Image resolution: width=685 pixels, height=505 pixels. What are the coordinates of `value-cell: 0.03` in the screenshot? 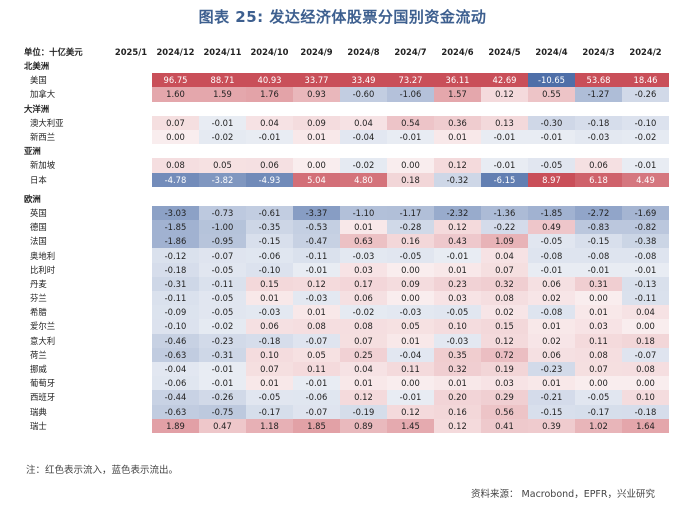 It's located at (363, 269).